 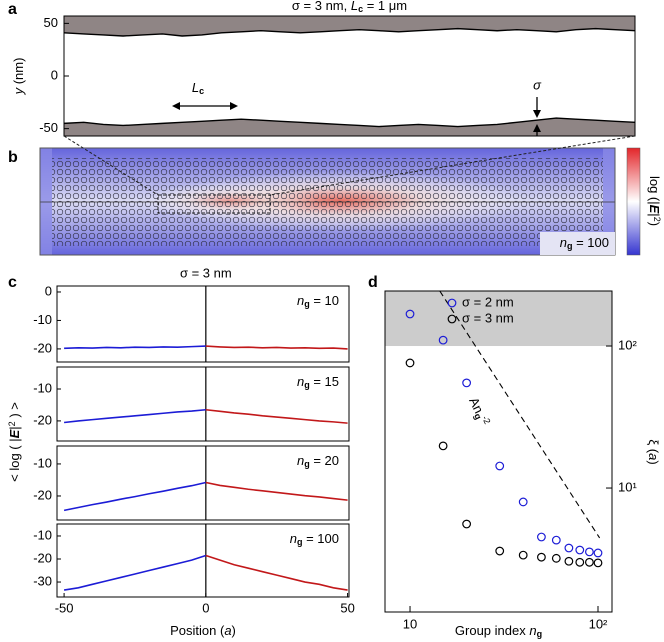 I want to click on hole-lattice, so click(x=327, y=182).